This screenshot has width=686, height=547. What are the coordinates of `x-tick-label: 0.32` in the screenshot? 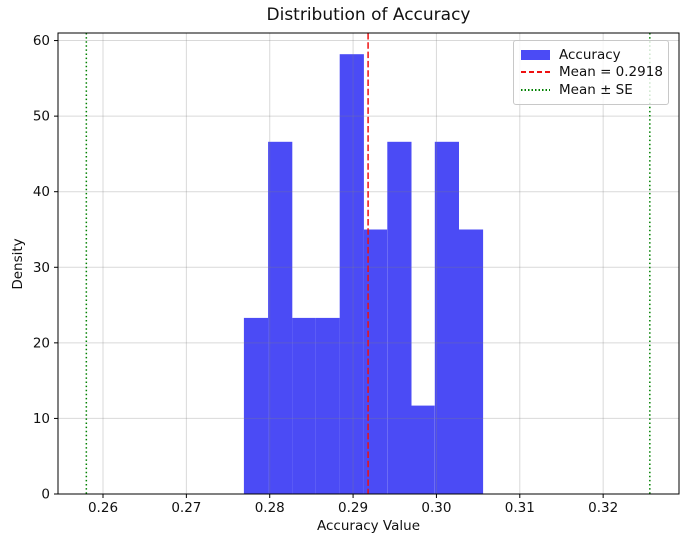 It's located at (603, 508).